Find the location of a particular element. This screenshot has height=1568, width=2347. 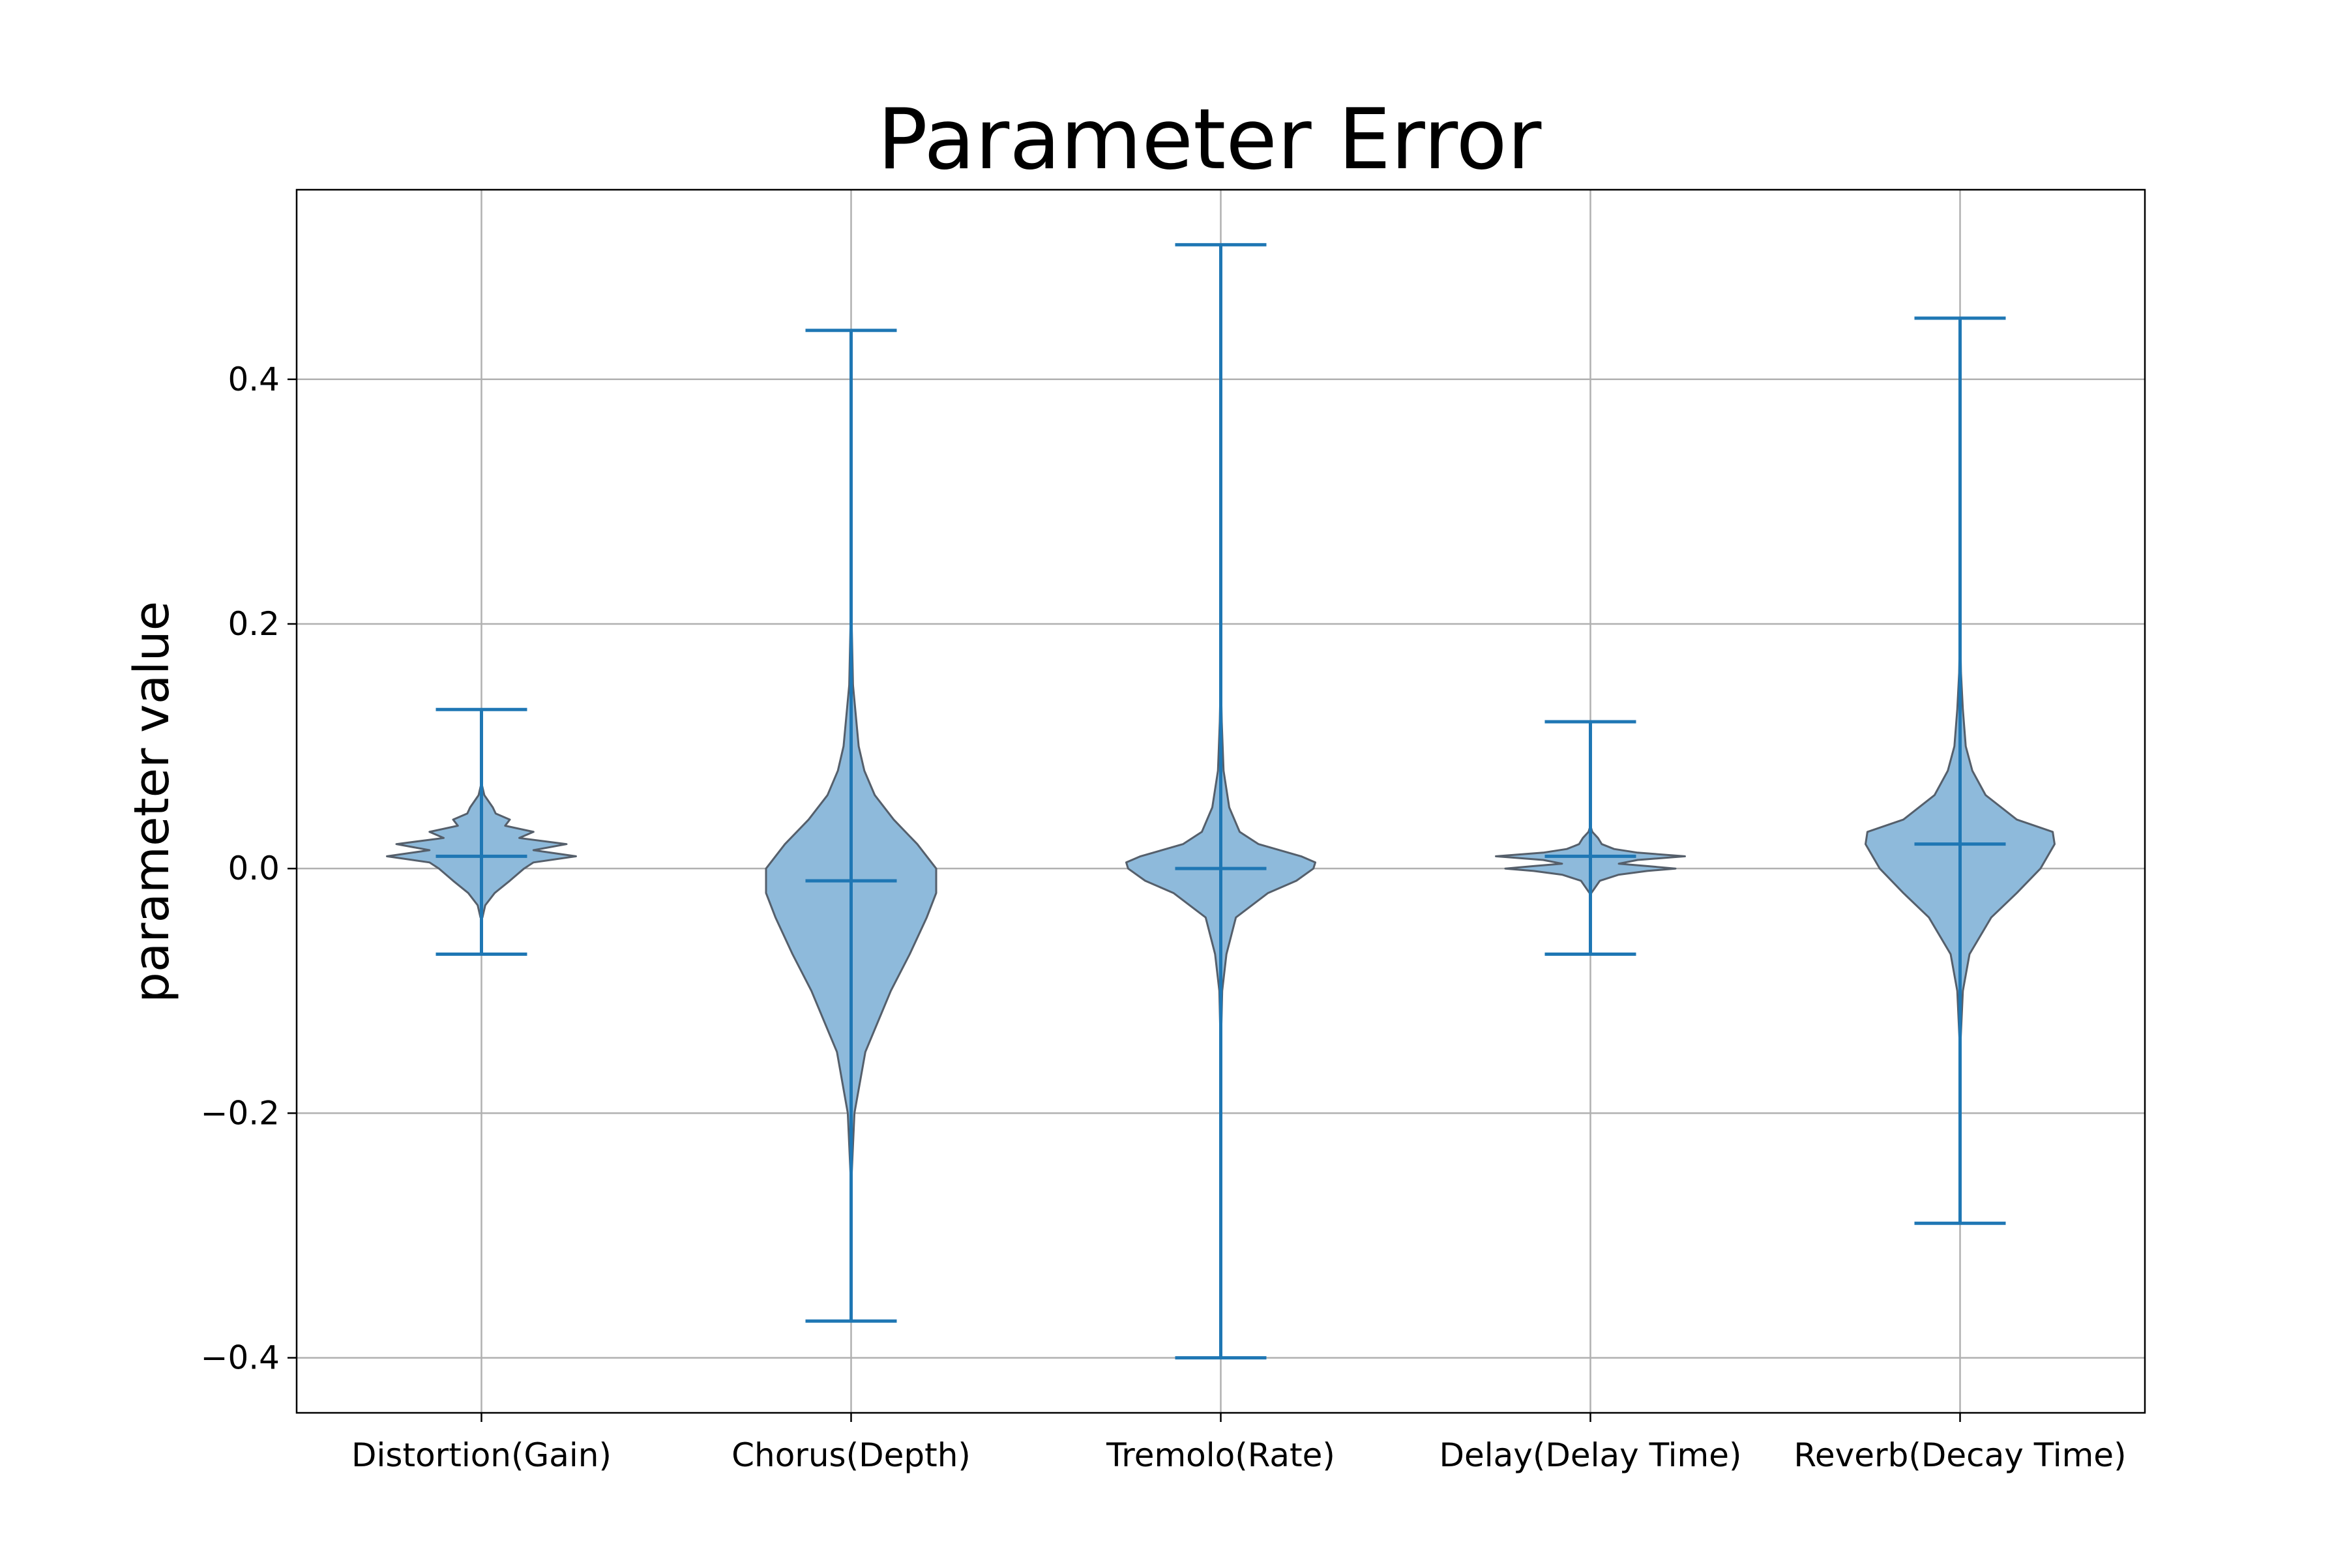

y-tick-label: 0.0 is located at coordinates (254, 869).